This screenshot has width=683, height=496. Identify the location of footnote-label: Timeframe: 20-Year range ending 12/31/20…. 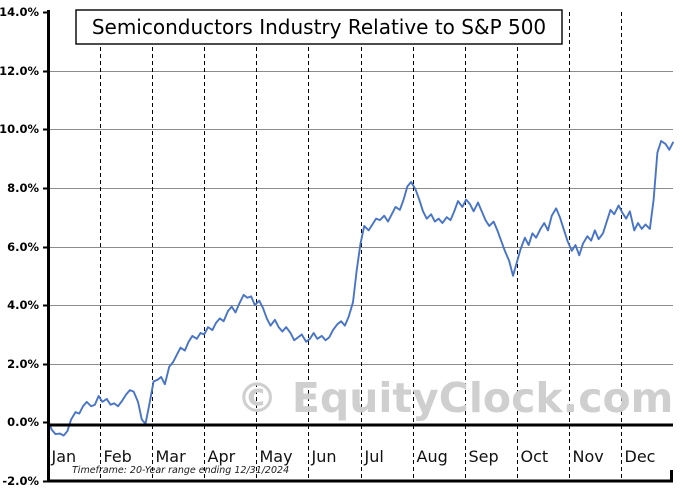
(180, 470).